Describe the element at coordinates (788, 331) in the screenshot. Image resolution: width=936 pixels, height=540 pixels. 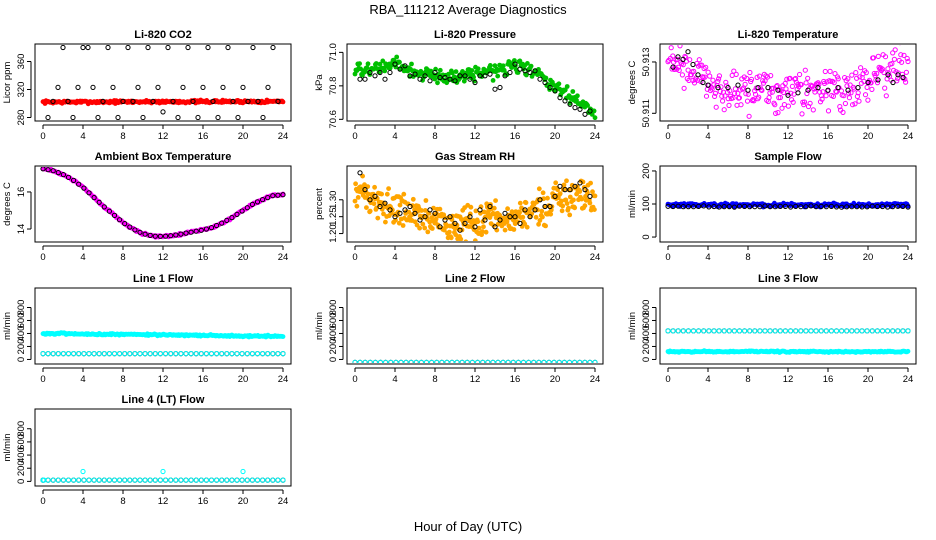
I see `series-line-3-cyan-markers` at that location.